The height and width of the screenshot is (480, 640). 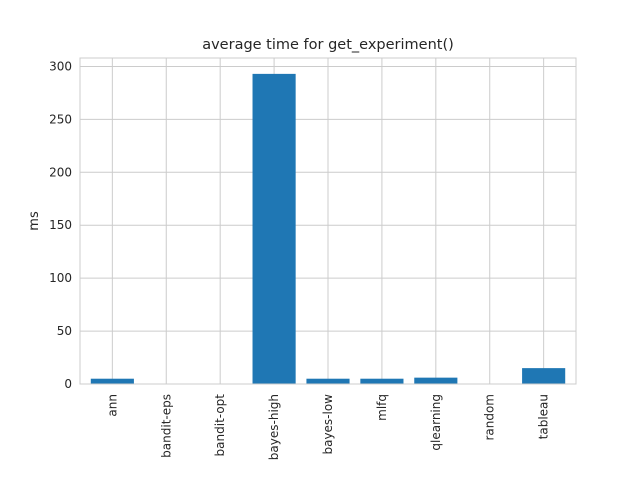 I want to click on y-tick-label: 100, so click(x=60, y=278).